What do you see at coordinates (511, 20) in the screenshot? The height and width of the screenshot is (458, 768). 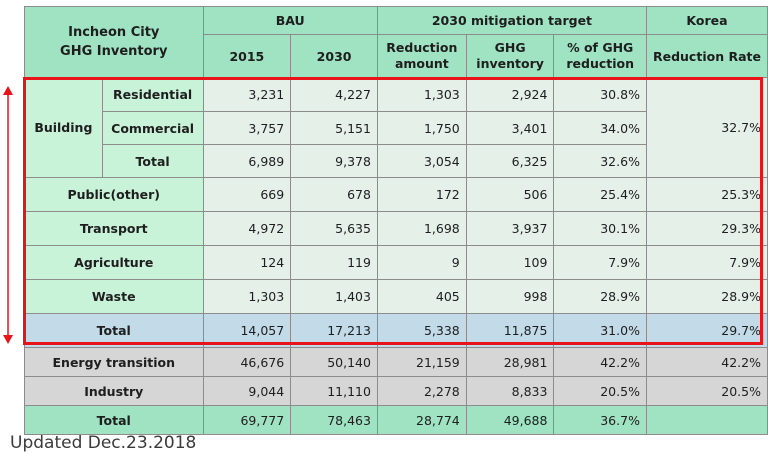 I see `target-header: 2030 mitigation target` at bounding box center [511, 20].